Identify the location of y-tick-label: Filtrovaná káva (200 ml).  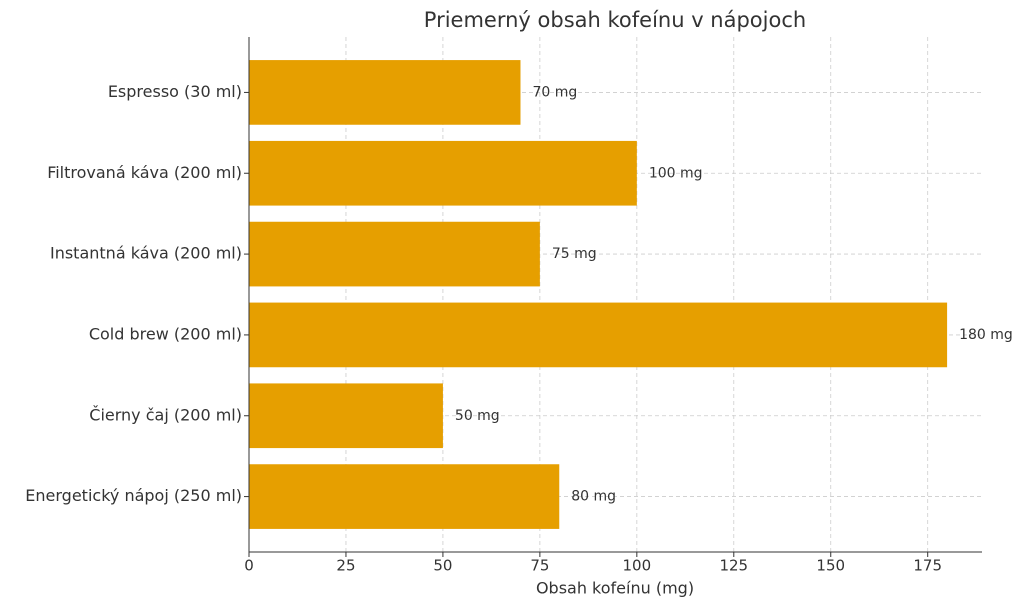
(144, 172).